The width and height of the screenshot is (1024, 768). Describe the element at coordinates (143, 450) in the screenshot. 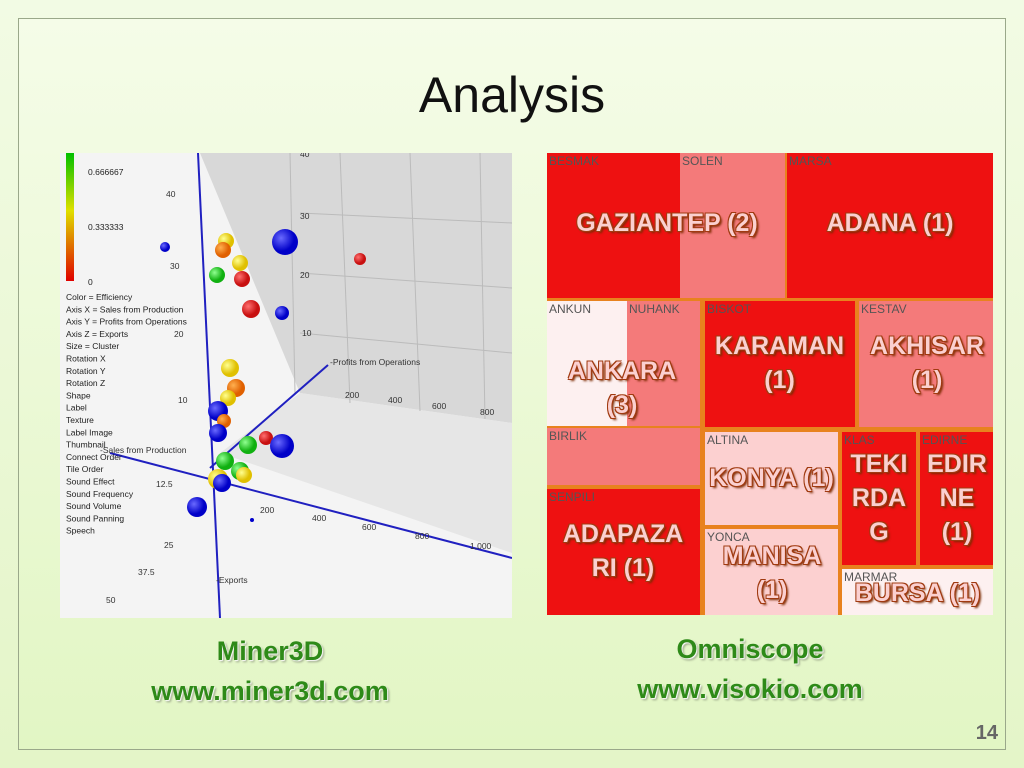

I see `axis-label: -Sales from Production` at that location.